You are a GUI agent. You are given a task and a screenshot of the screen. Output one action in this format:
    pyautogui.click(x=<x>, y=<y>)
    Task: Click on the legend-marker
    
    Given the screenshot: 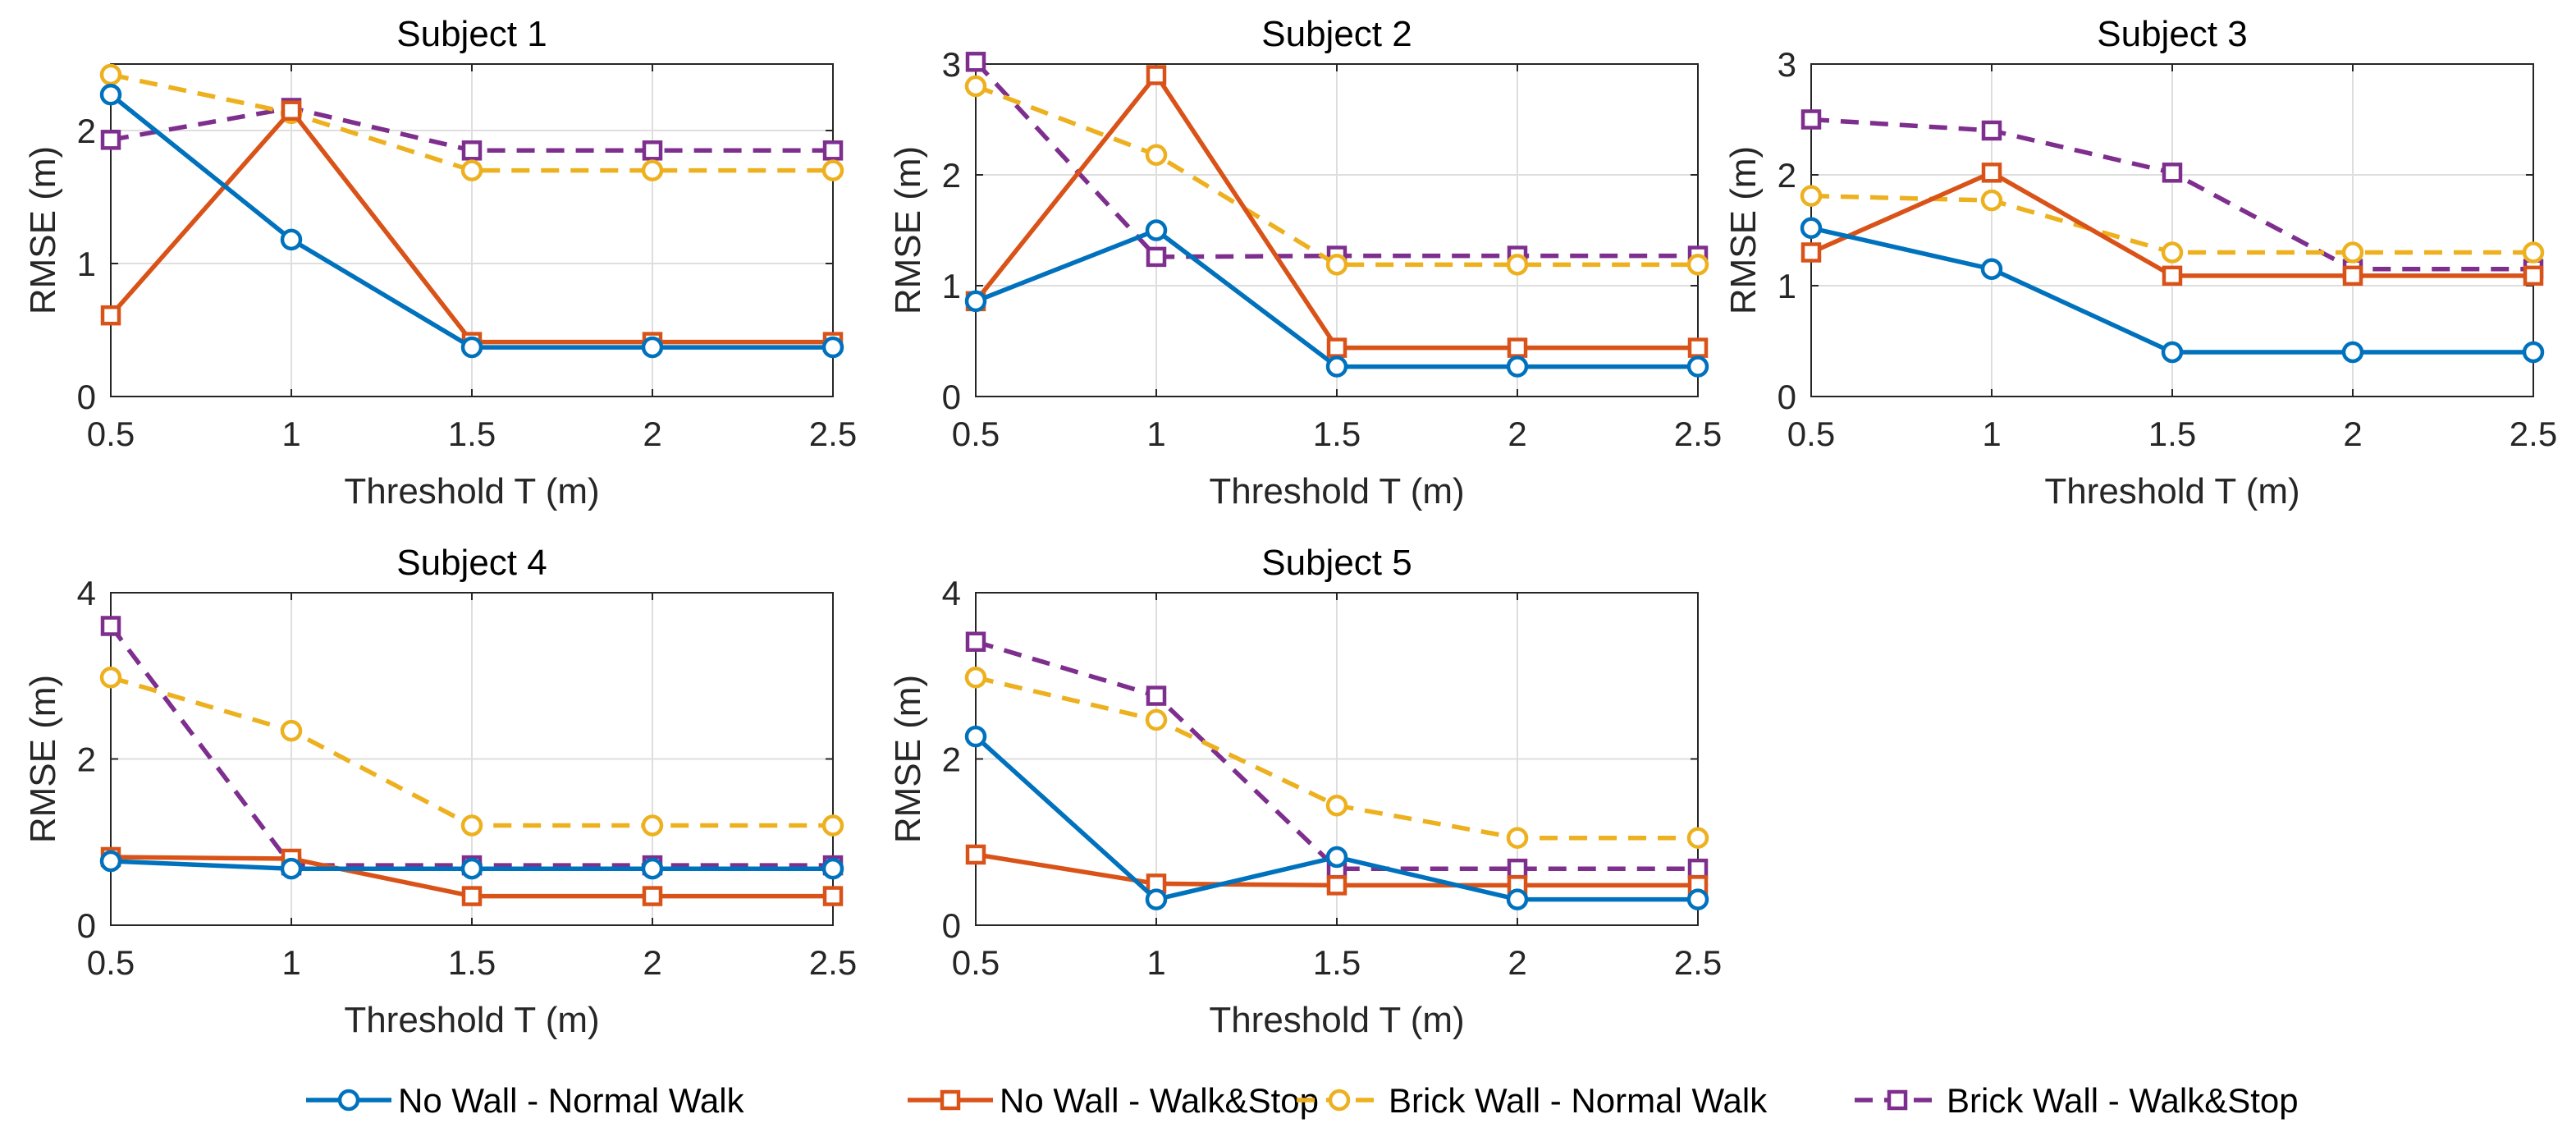 What is the action you would take?
    pyautogui.click(x=1897, y=1100)
    